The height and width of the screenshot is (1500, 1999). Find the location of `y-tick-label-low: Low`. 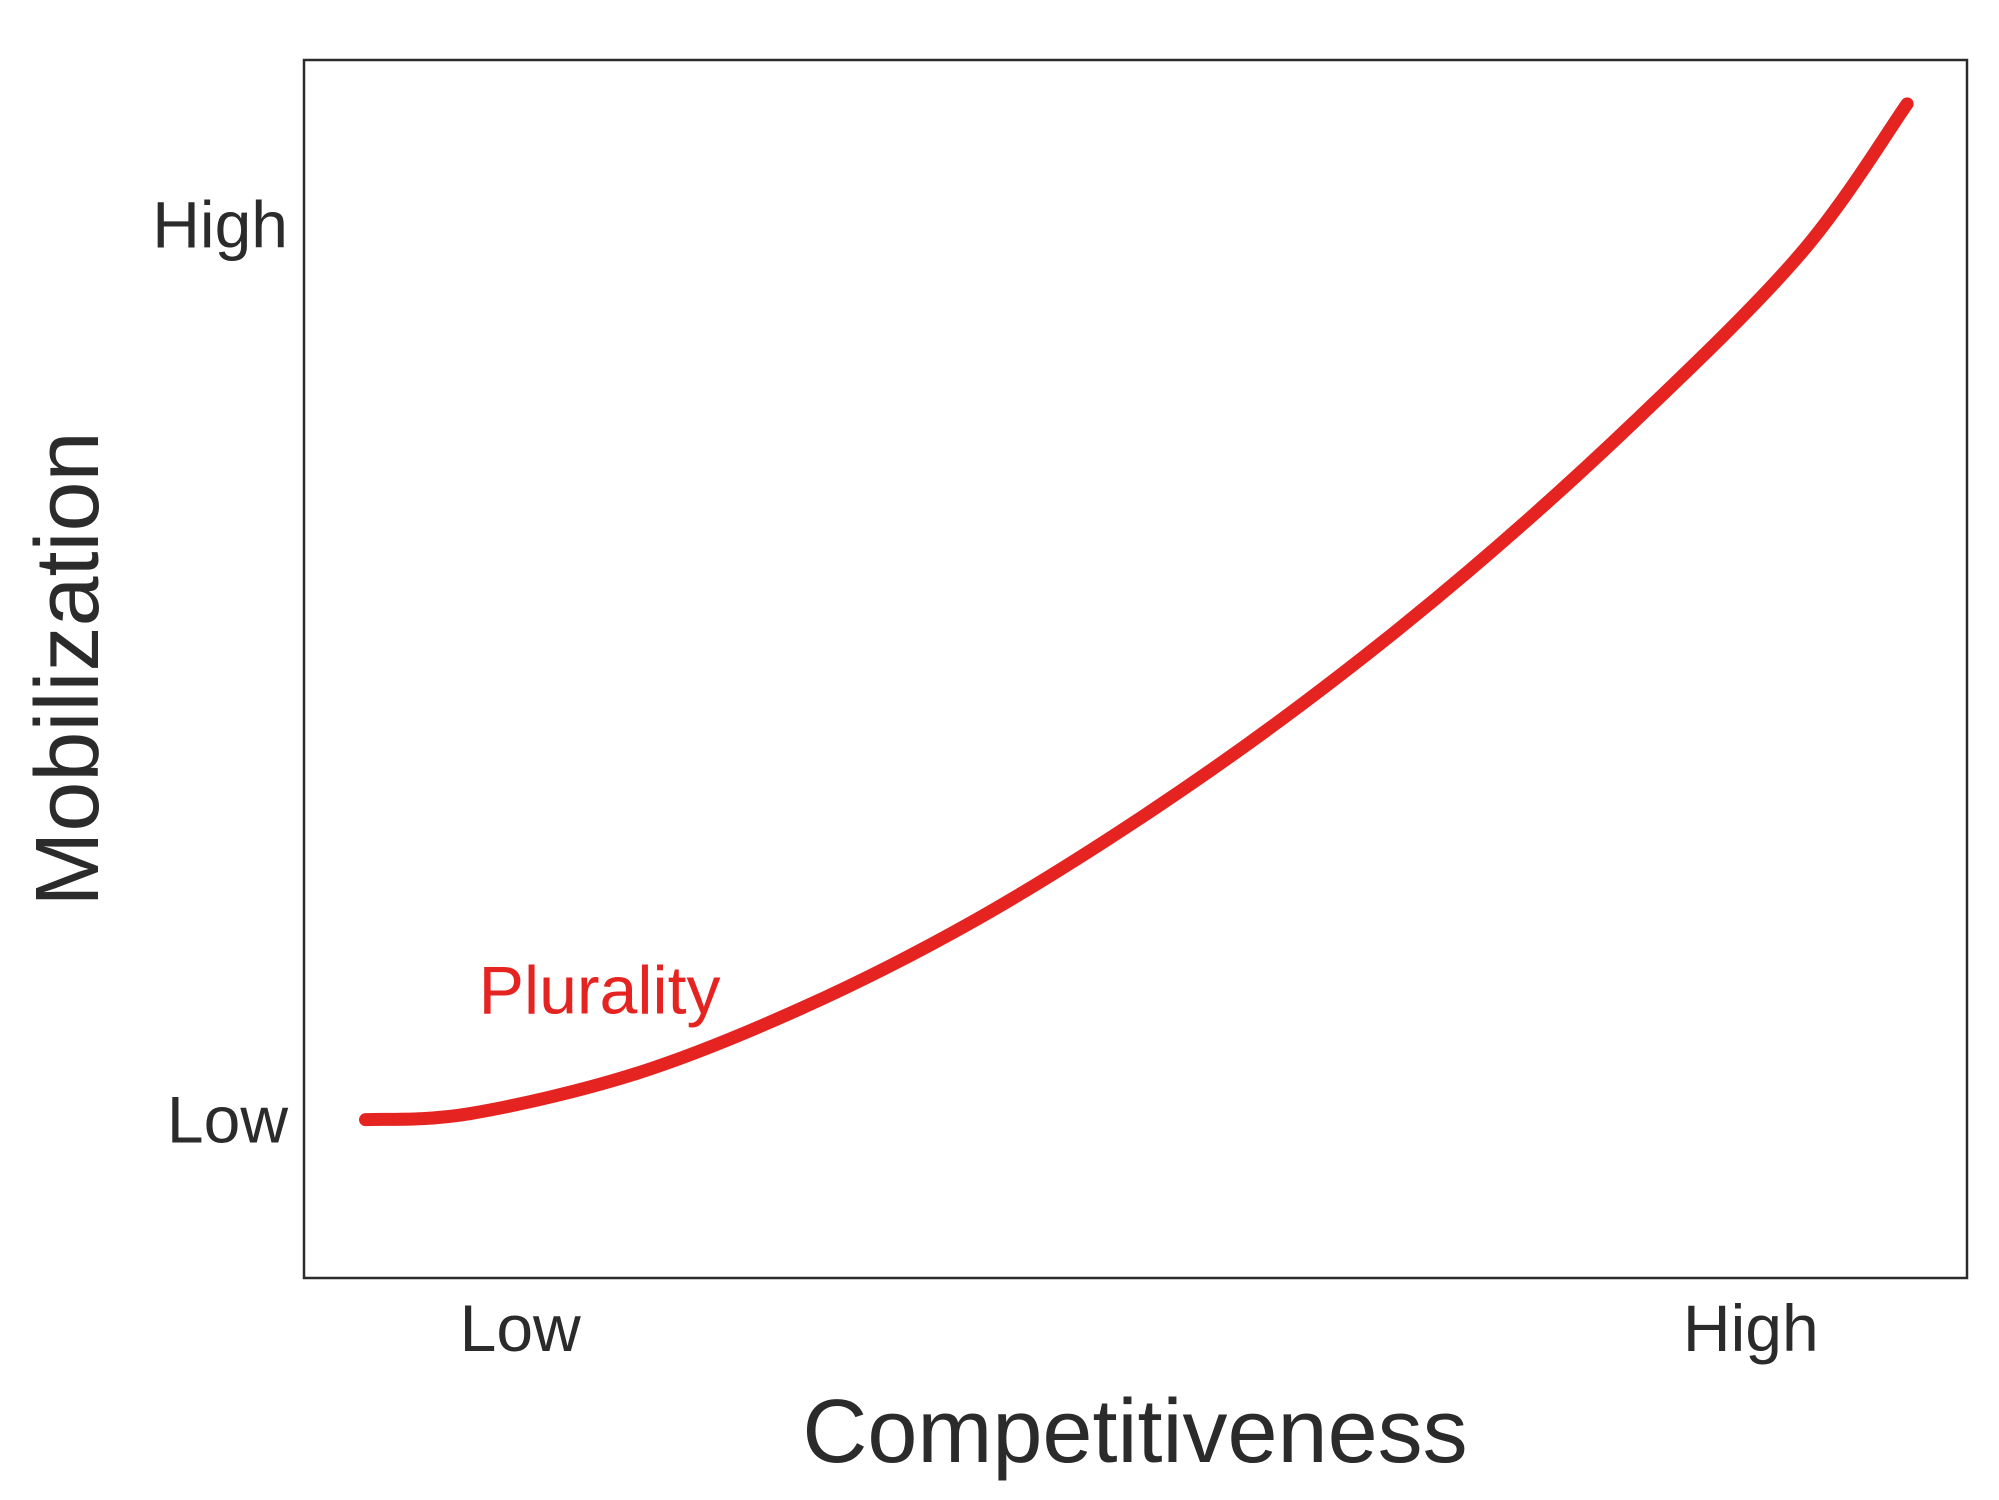

y-tick-label-low: Low is located at coordinates (227, 1120).